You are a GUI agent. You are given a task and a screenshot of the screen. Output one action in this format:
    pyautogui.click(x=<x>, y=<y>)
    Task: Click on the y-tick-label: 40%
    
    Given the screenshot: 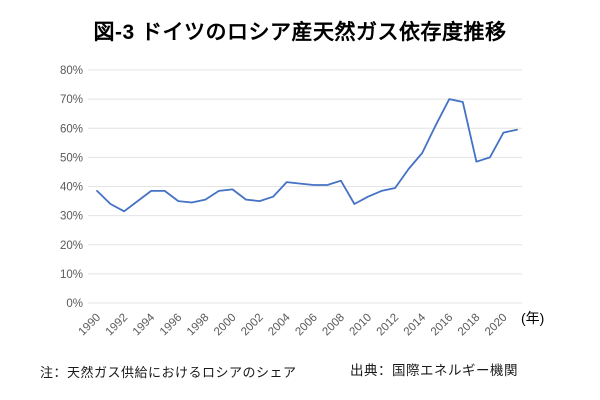 What is the action you would take?
    pyautogui.click(x=71, y=188)
    